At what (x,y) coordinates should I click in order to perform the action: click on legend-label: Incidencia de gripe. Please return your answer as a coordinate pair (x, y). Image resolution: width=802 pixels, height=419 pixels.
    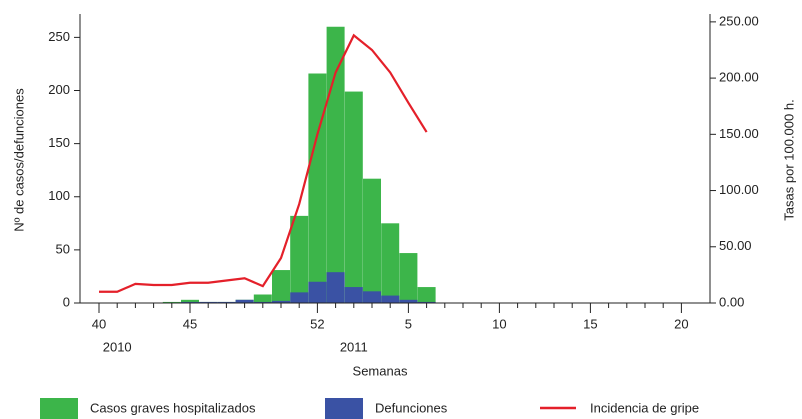
    Looking at the image, I should click on (644, 407).